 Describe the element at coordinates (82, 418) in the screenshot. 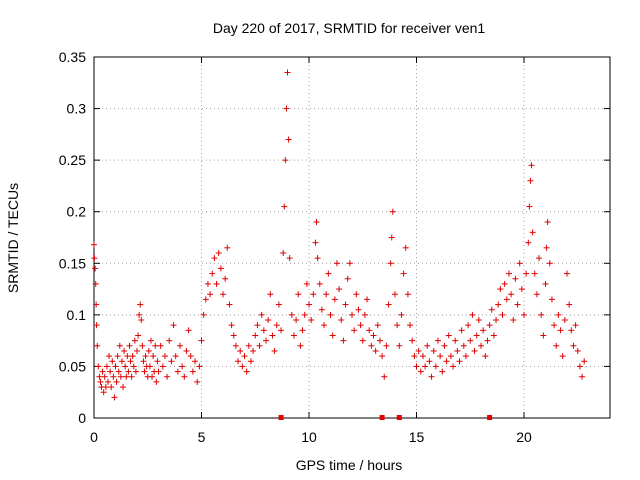

I see `y-tick-label: 0` at that location.